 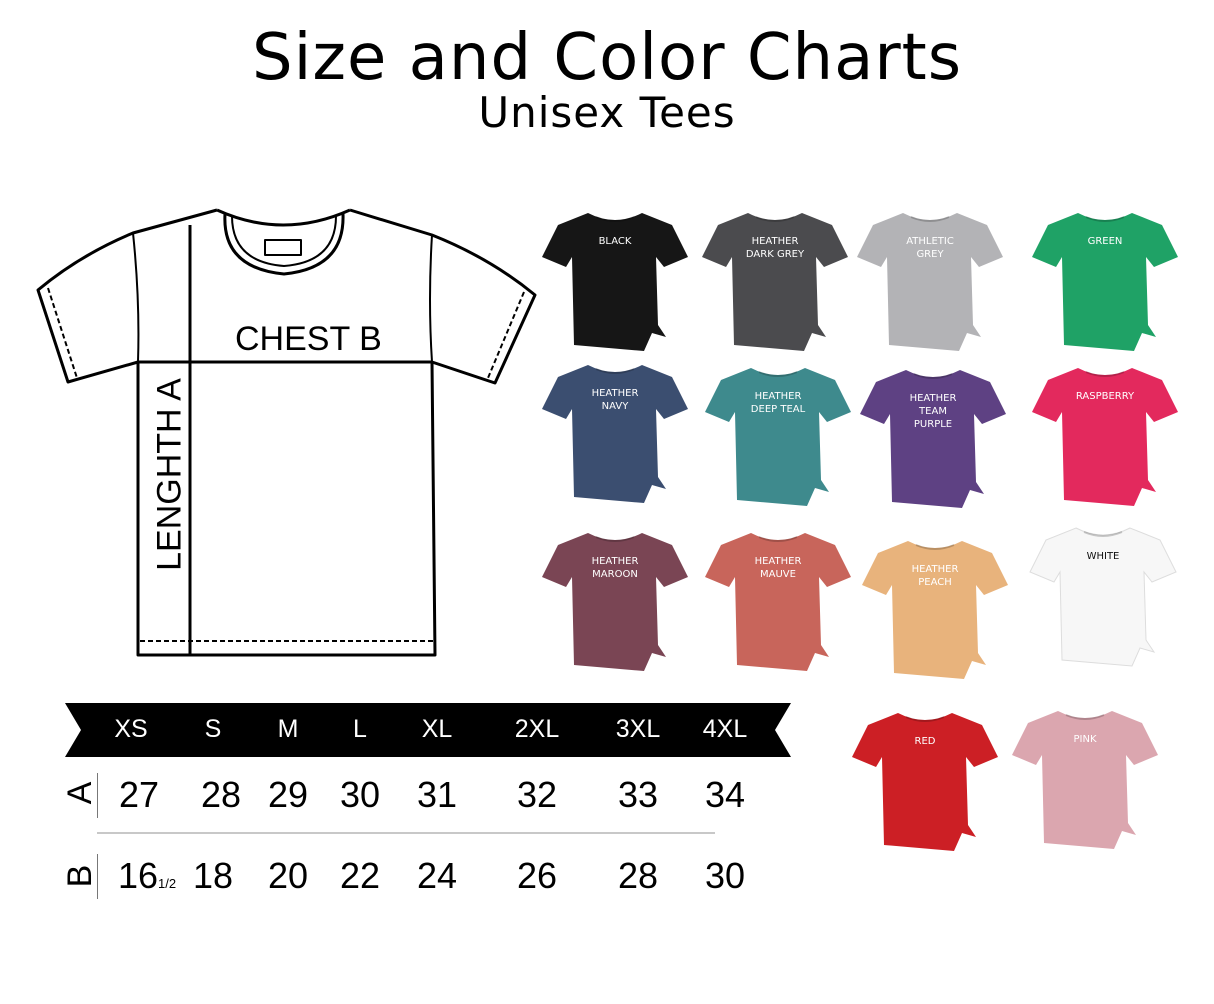 I want to click on color-swatch-heather-navy: HEATHER NAVY, so click(x=615, y=432).